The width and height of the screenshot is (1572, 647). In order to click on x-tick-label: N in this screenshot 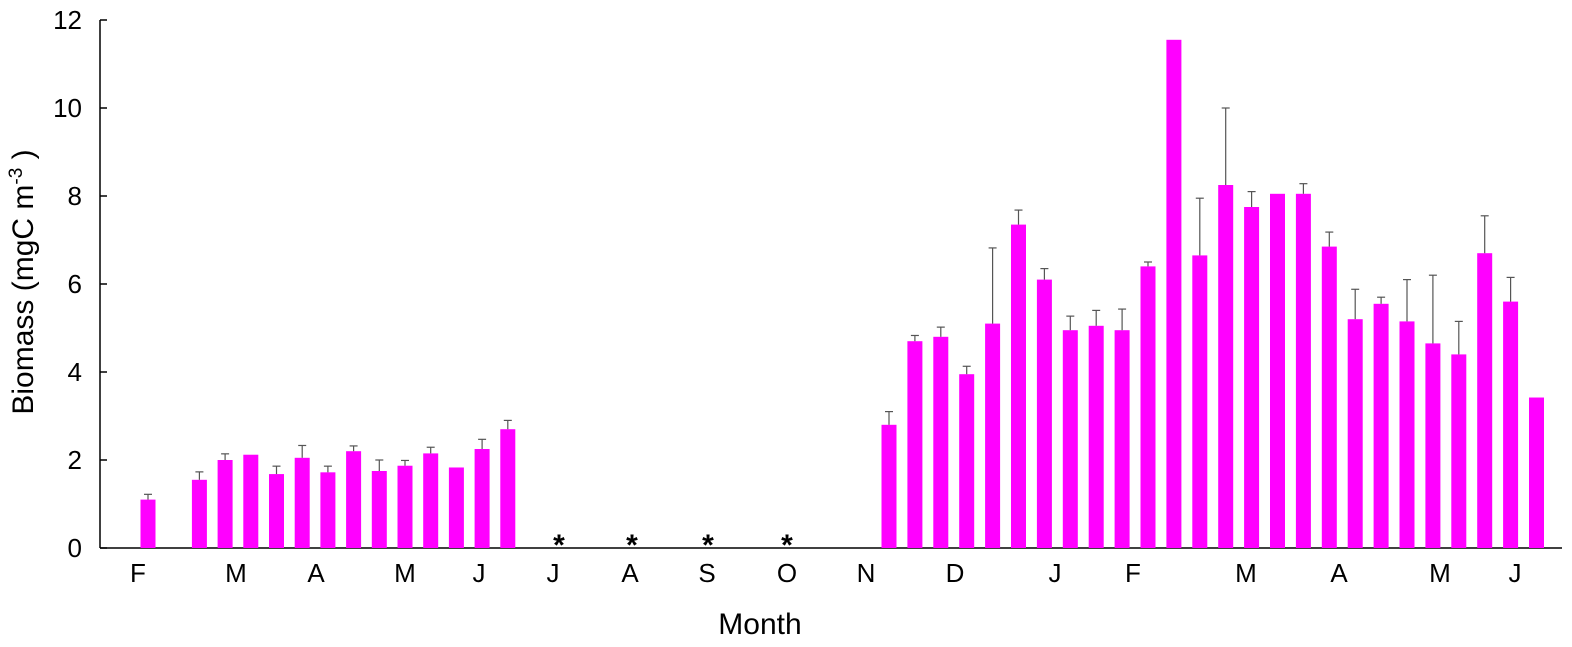, I will do `click(866, 573)`.